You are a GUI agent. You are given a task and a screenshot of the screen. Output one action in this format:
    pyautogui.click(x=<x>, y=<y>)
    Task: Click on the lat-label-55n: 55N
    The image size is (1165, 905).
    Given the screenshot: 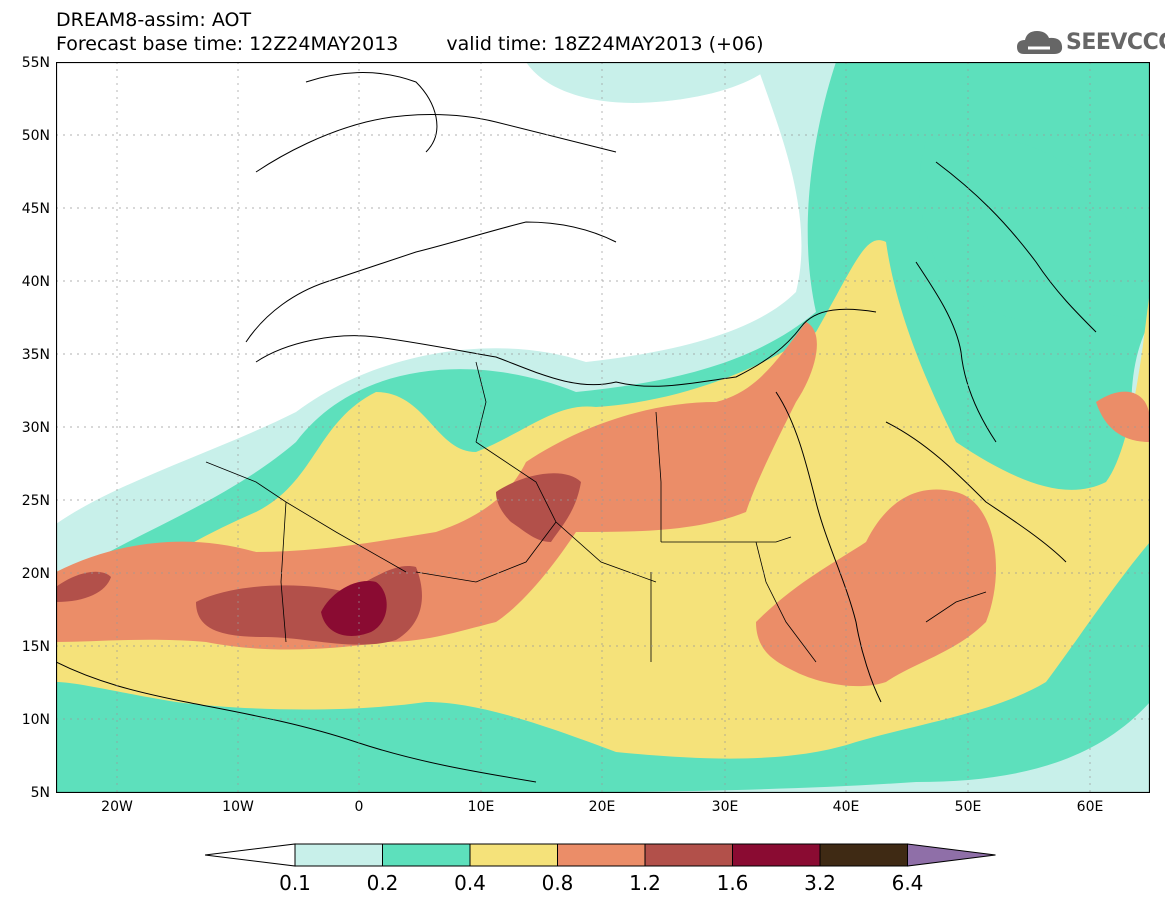 What is the action you would take?
    pyautogui.click(x=35, y=63)
    